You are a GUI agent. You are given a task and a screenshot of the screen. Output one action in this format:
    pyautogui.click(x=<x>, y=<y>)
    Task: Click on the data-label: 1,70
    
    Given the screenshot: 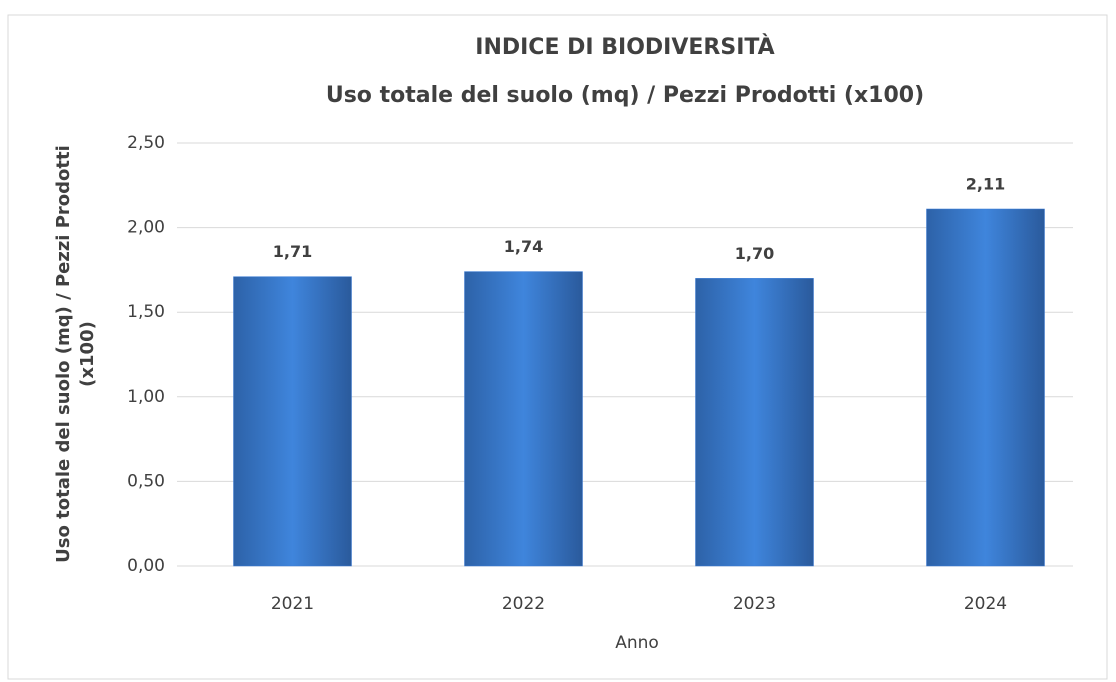 What is the action you would take?
    pyautogui.click(x=754, y=253)
    